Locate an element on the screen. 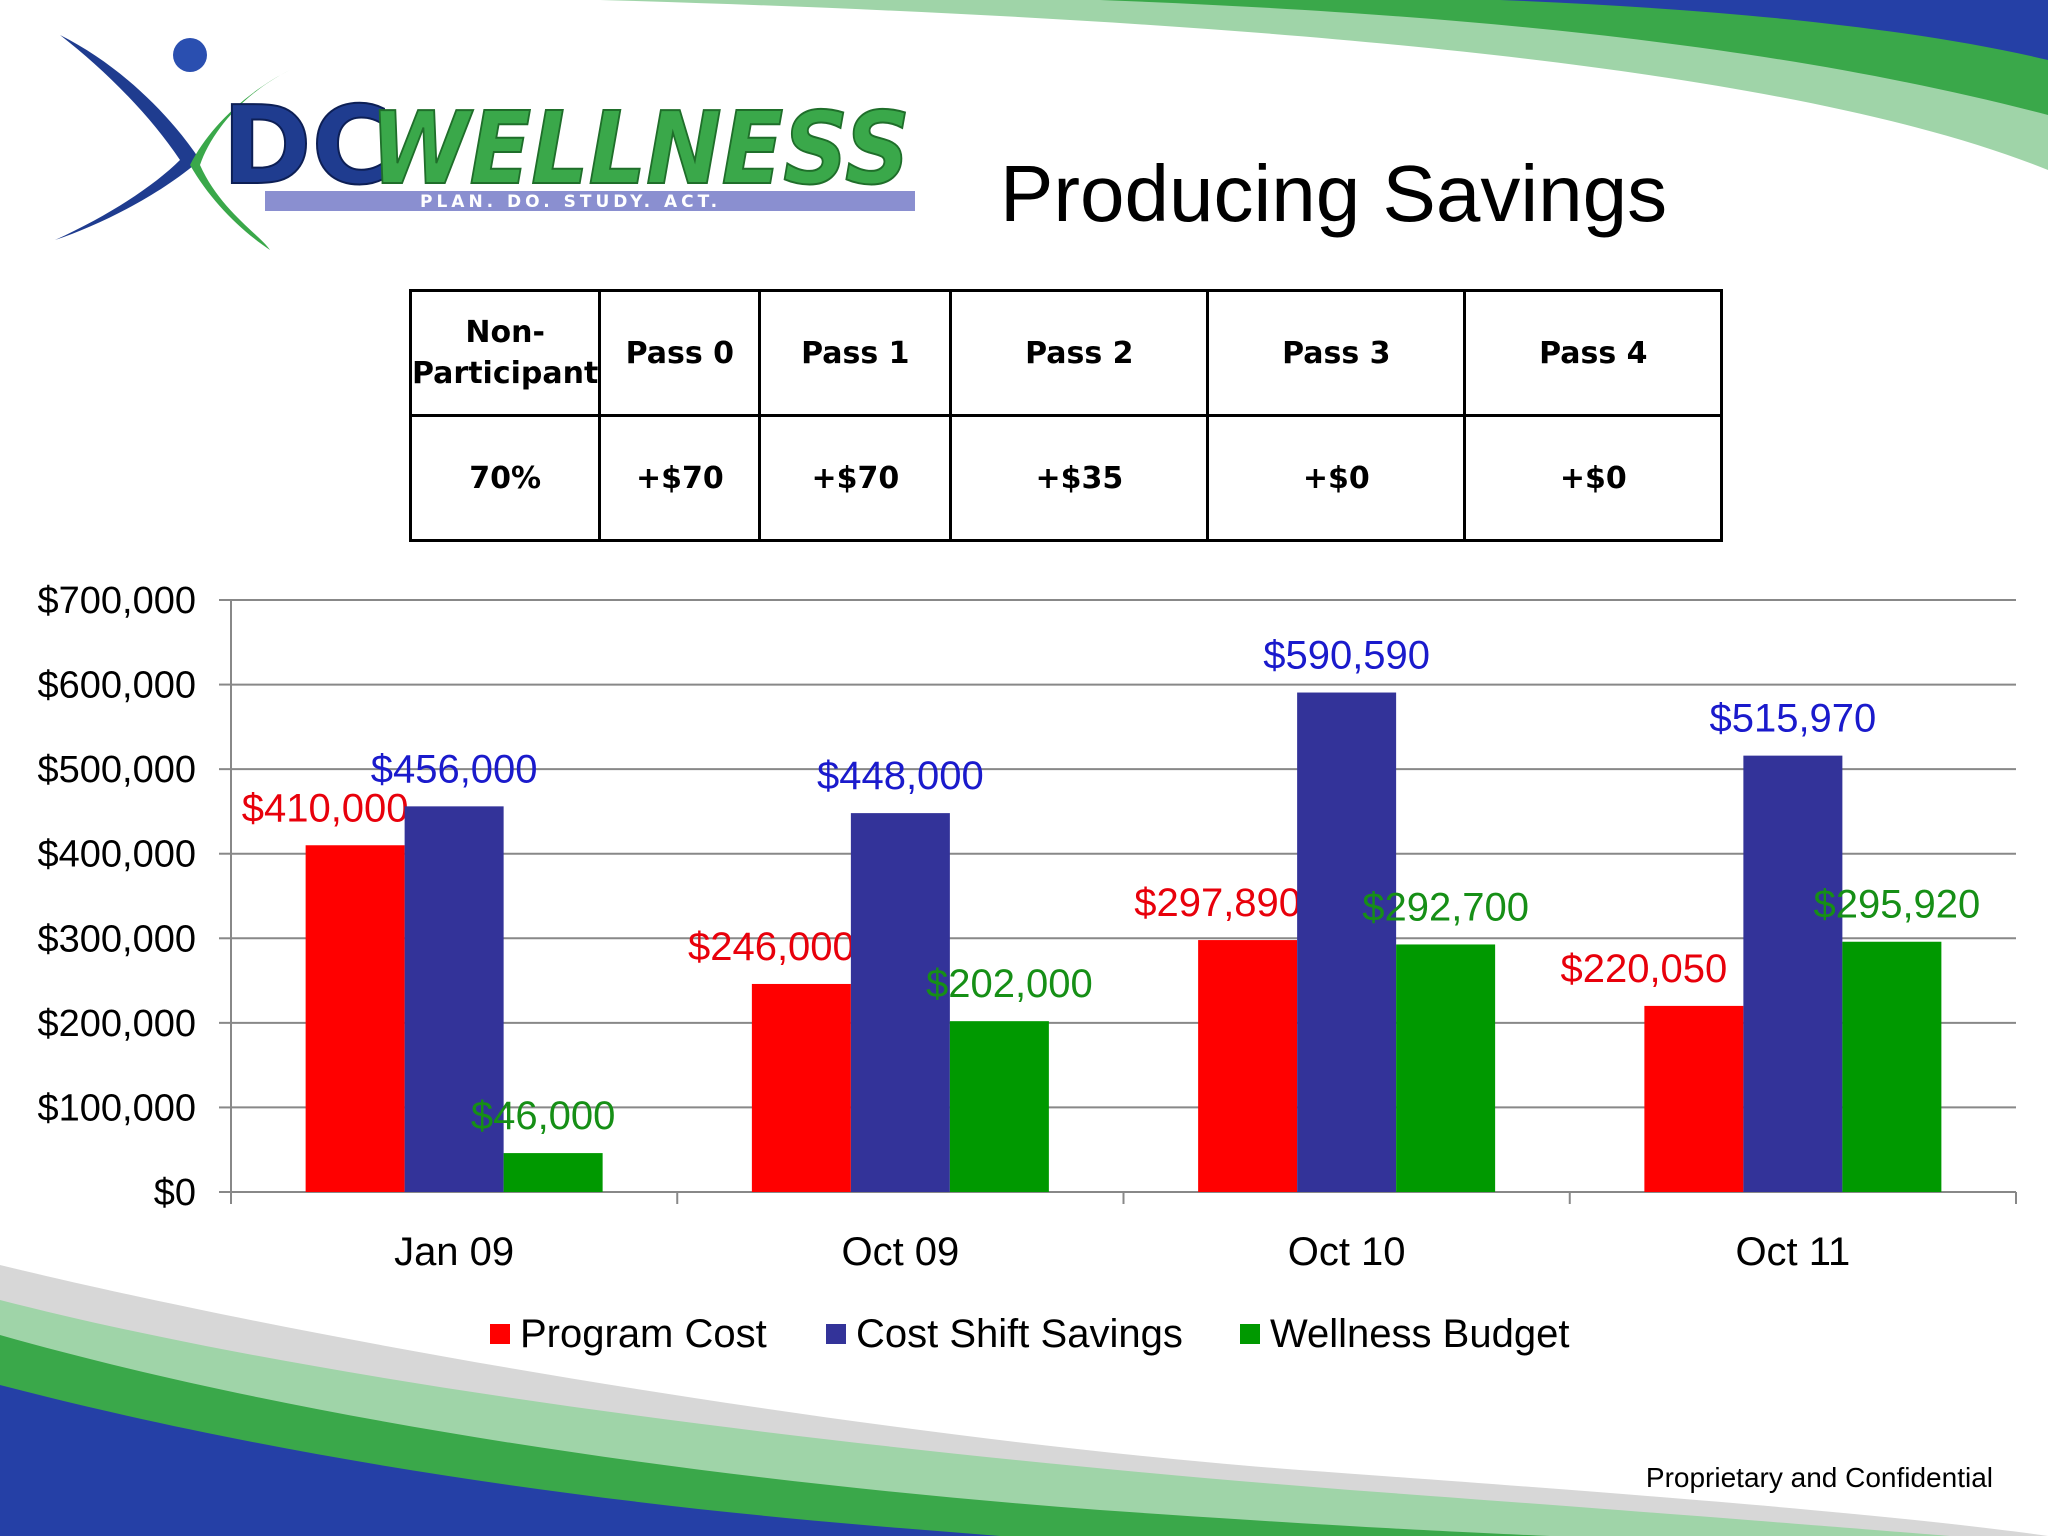 This screenshot has height=1536, width=2048. data-label: $292,700 is located at coordinates (1445, 907).